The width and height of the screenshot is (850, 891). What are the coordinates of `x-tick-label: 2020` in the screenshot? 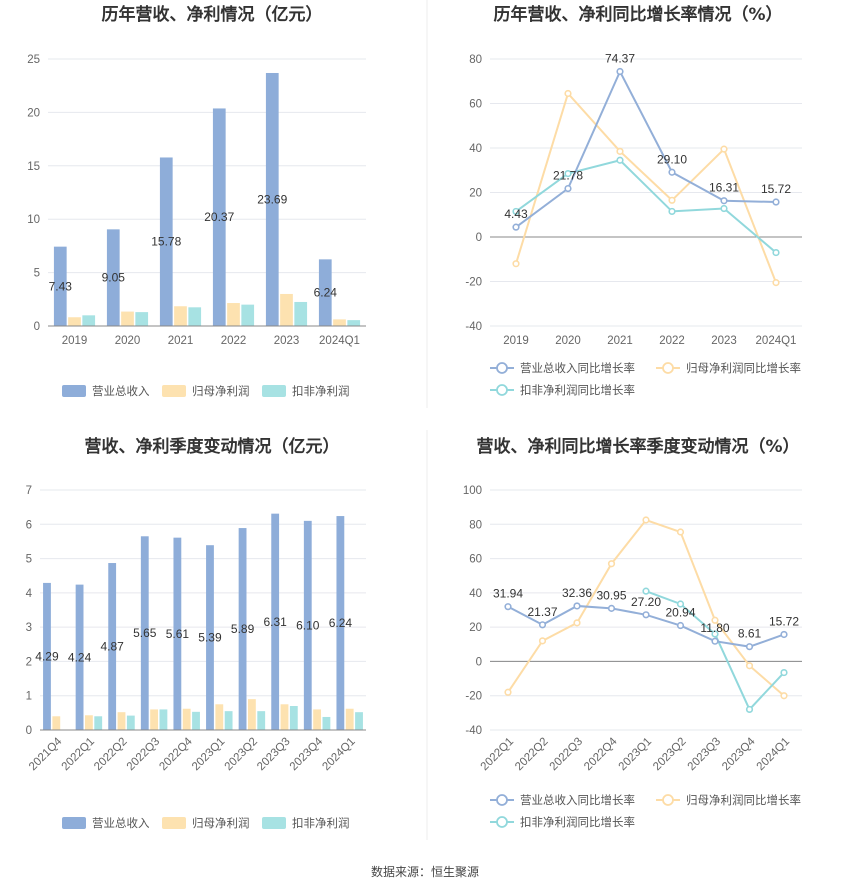 It's located at (128, 341).